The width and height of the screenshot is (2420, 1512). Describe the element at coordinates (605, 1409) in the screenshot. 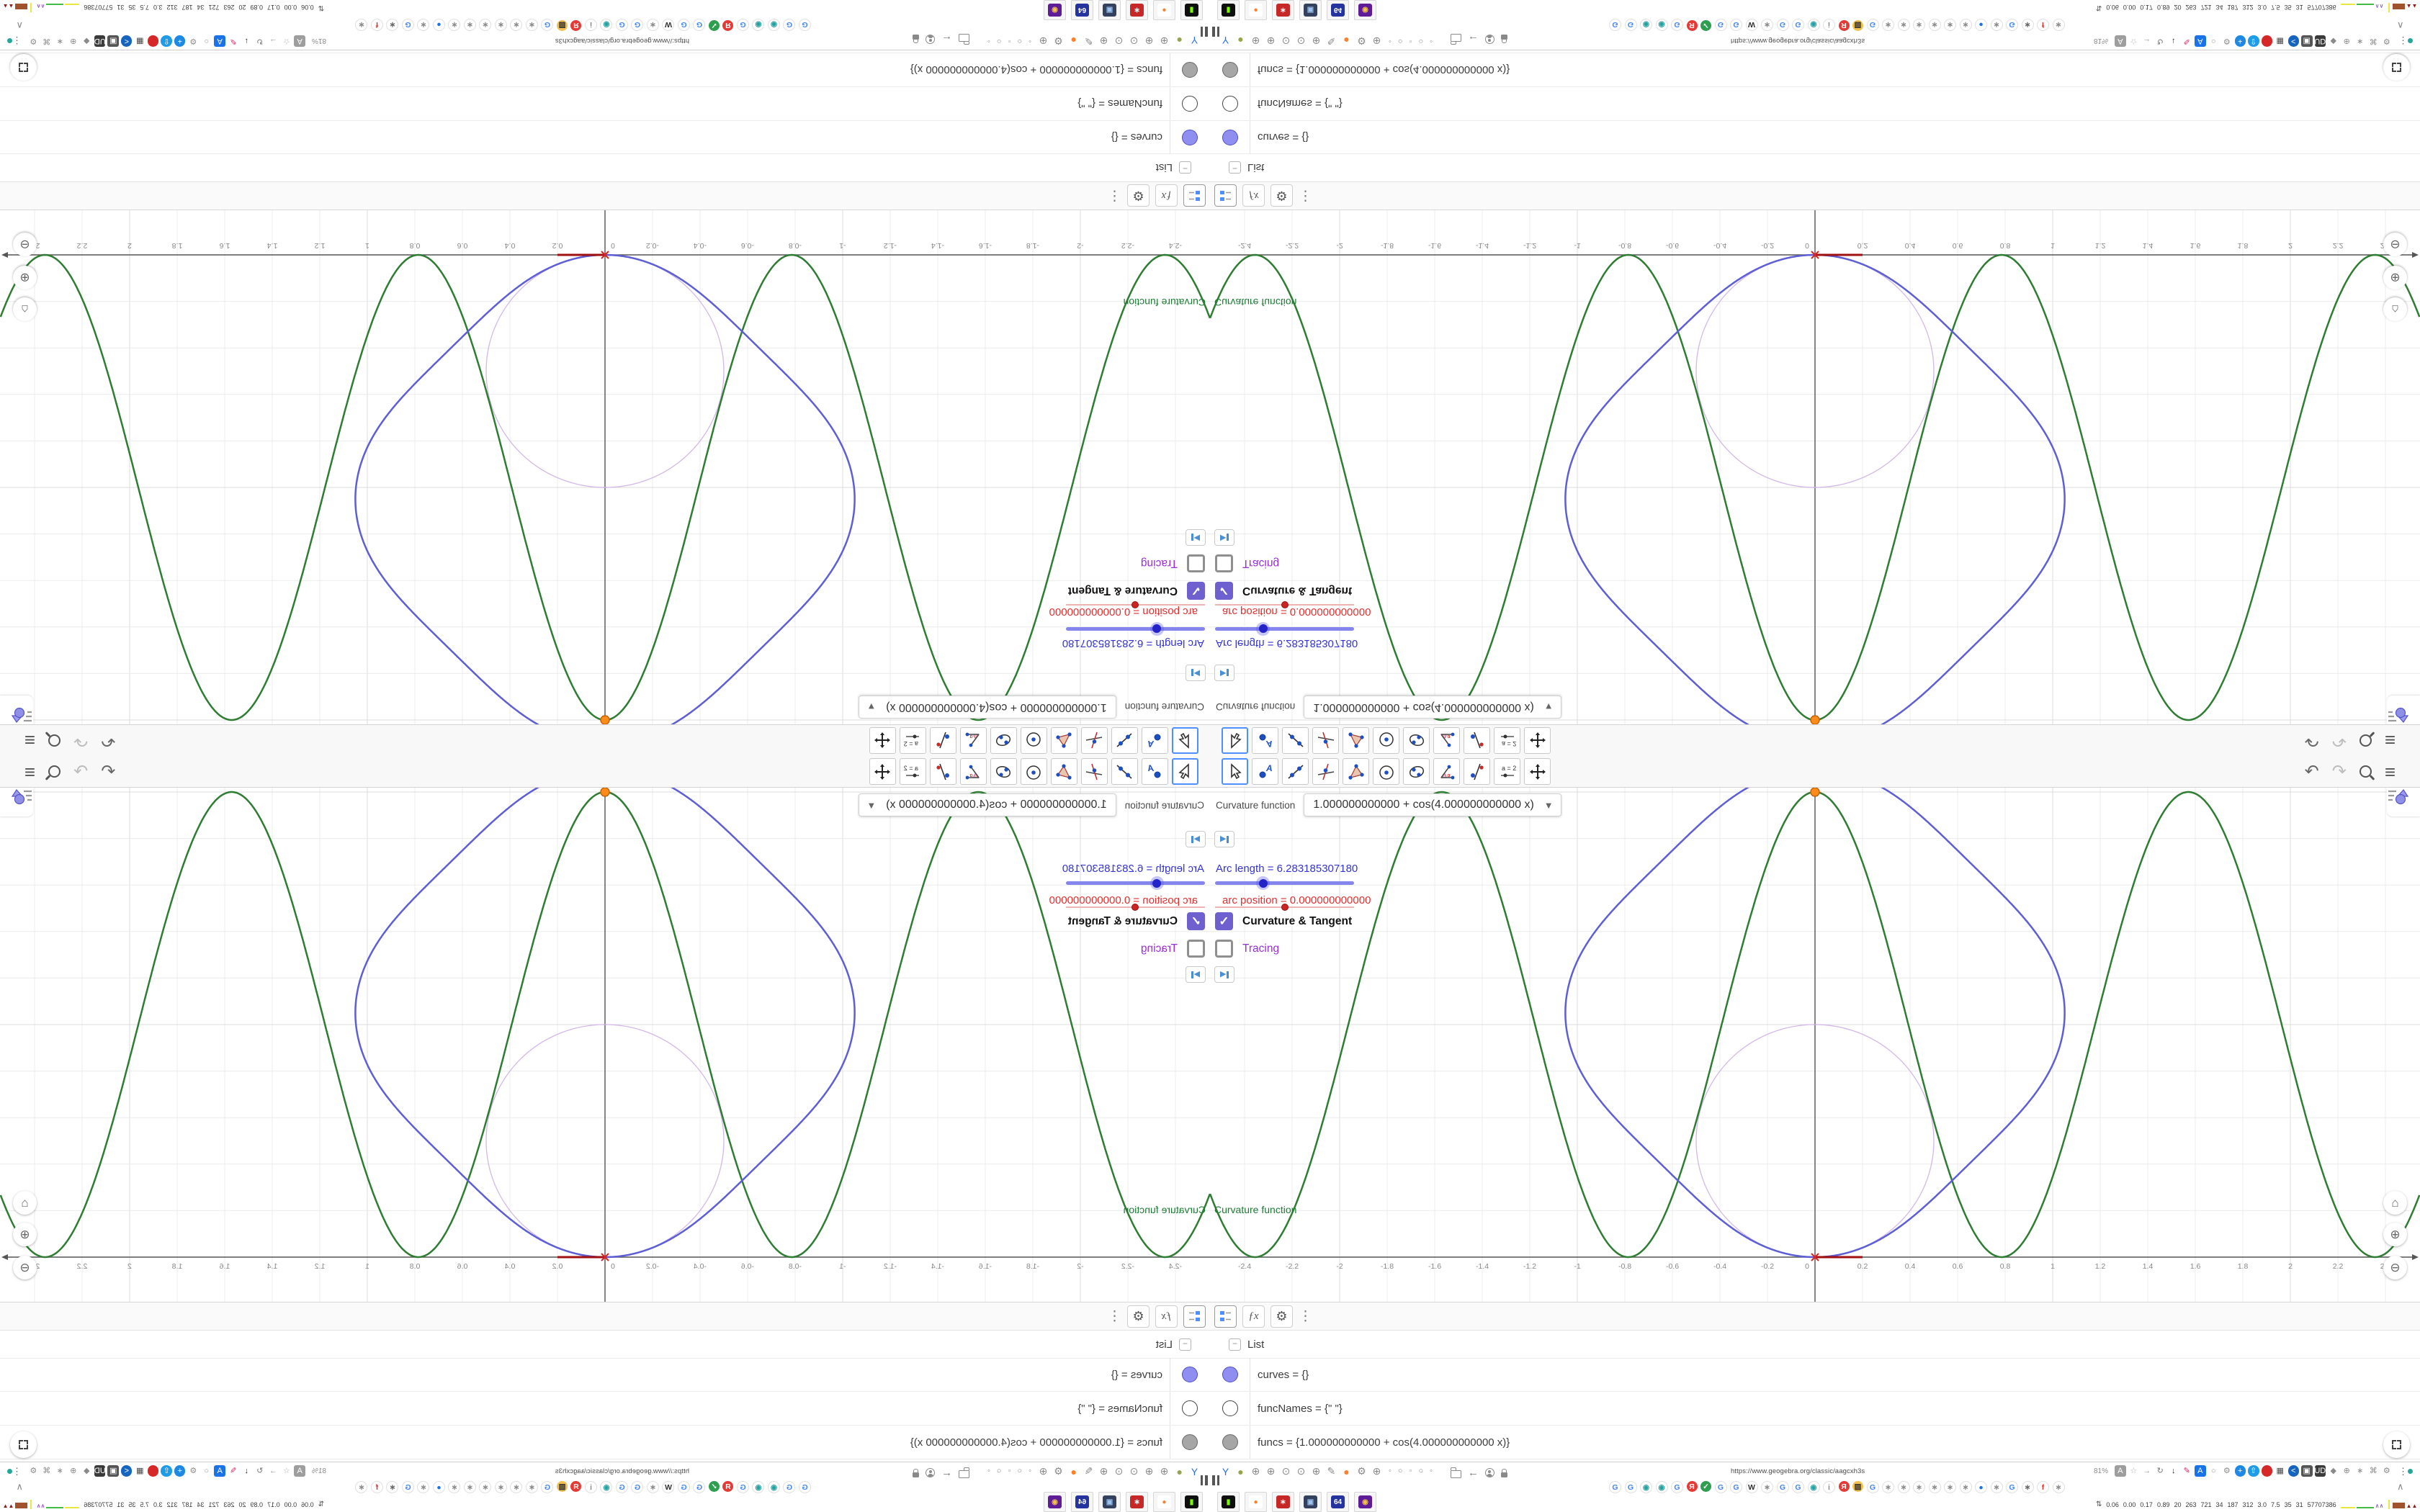

I see `algebra-row-funcNames: funcNames = {" "}` at that location.